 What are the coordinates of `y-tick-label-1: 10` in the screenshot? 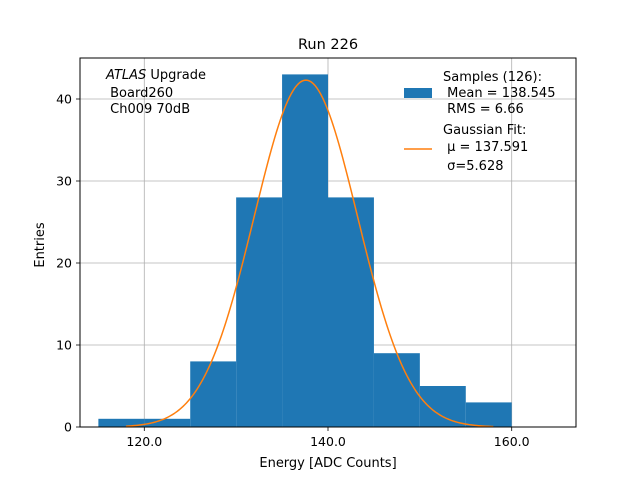 It's located at (64, 345).